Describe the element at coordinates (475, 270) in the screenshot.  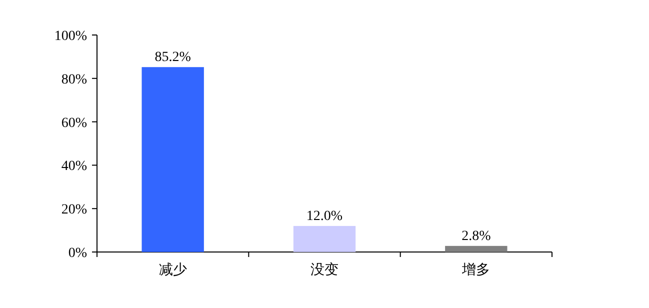
I see `x-tick-label: 增多` at that location.